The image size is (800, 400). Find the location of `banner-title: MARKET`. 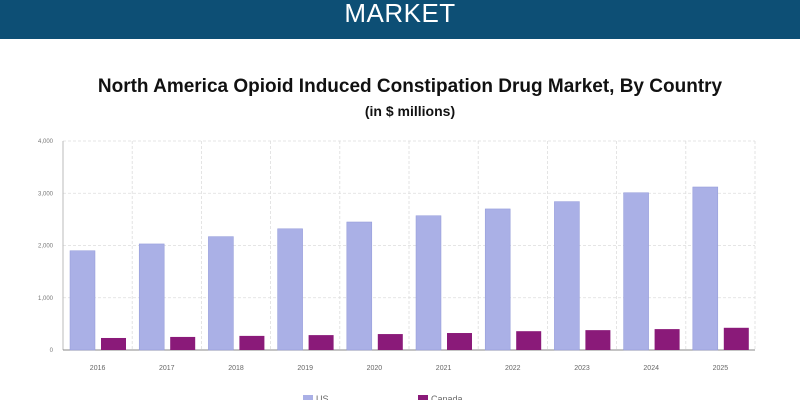

banner-title: MARKET is located at coordinates (400, 14).